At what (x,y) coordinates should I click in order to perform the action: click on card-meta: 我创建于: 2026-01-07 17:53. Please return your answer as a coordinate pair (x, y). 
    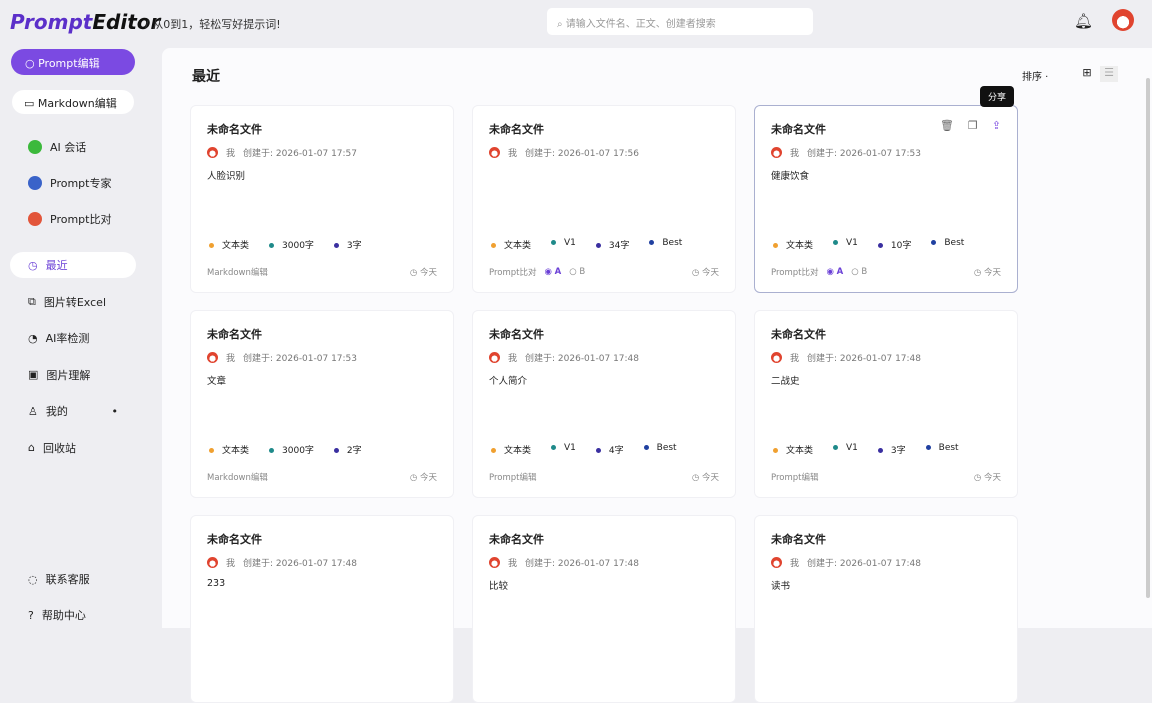
    Looking at the image, I should click on (846, 152).